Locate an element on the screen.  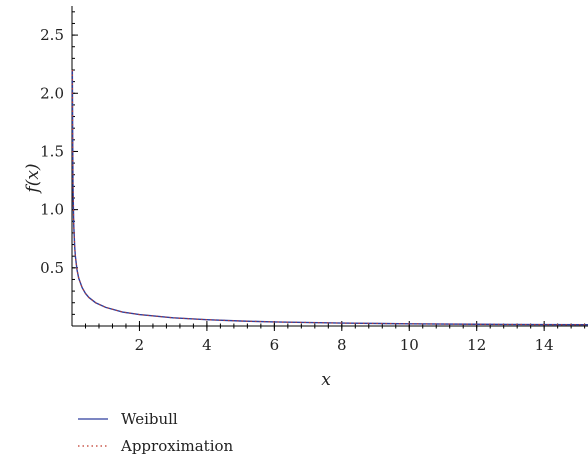
legend-label-approximation: Approximation is located at coordinates (177, 446).